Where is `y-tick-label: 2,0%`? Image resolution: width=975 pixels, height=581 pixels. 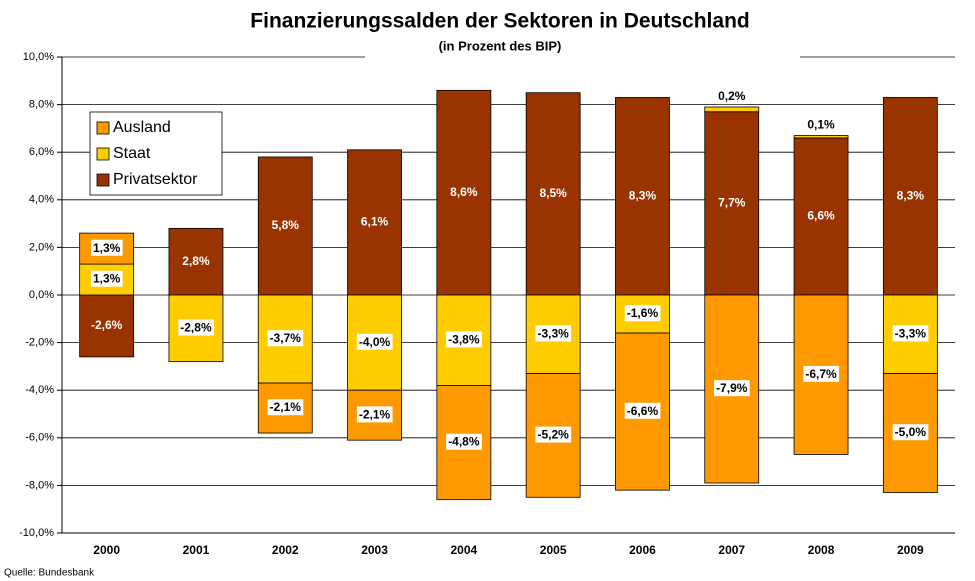
y-tick-label: 2,0% is located at coordinates (41, 247).